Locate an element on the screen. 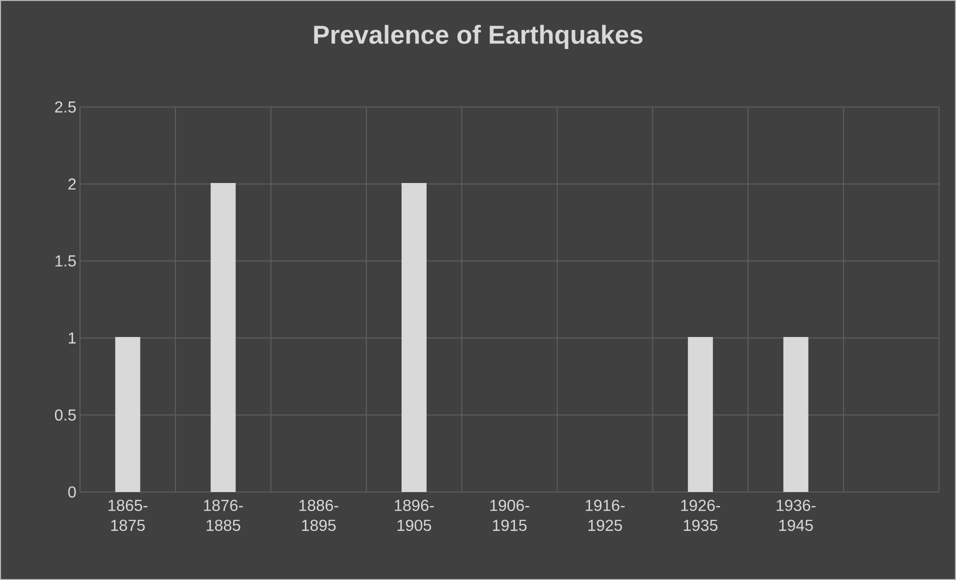 The image size is (956, 580). y-tick-label: 2 is located at coordinates (72, 184).